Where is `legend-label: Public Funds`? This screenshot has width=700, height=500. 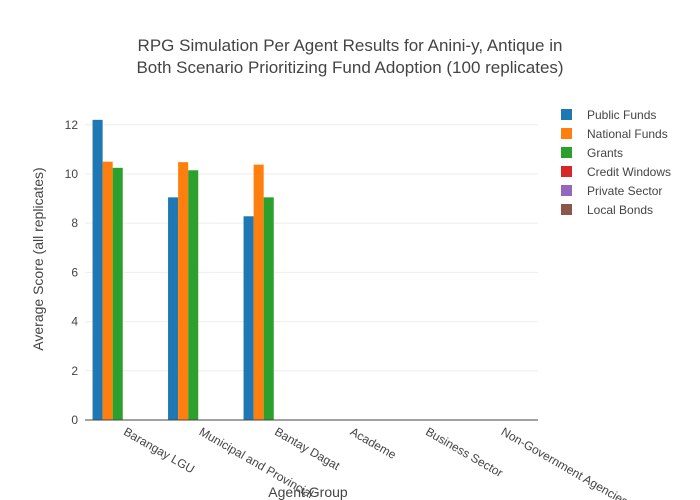 legend-label: Public Funds is located at coordinates (621, 115).